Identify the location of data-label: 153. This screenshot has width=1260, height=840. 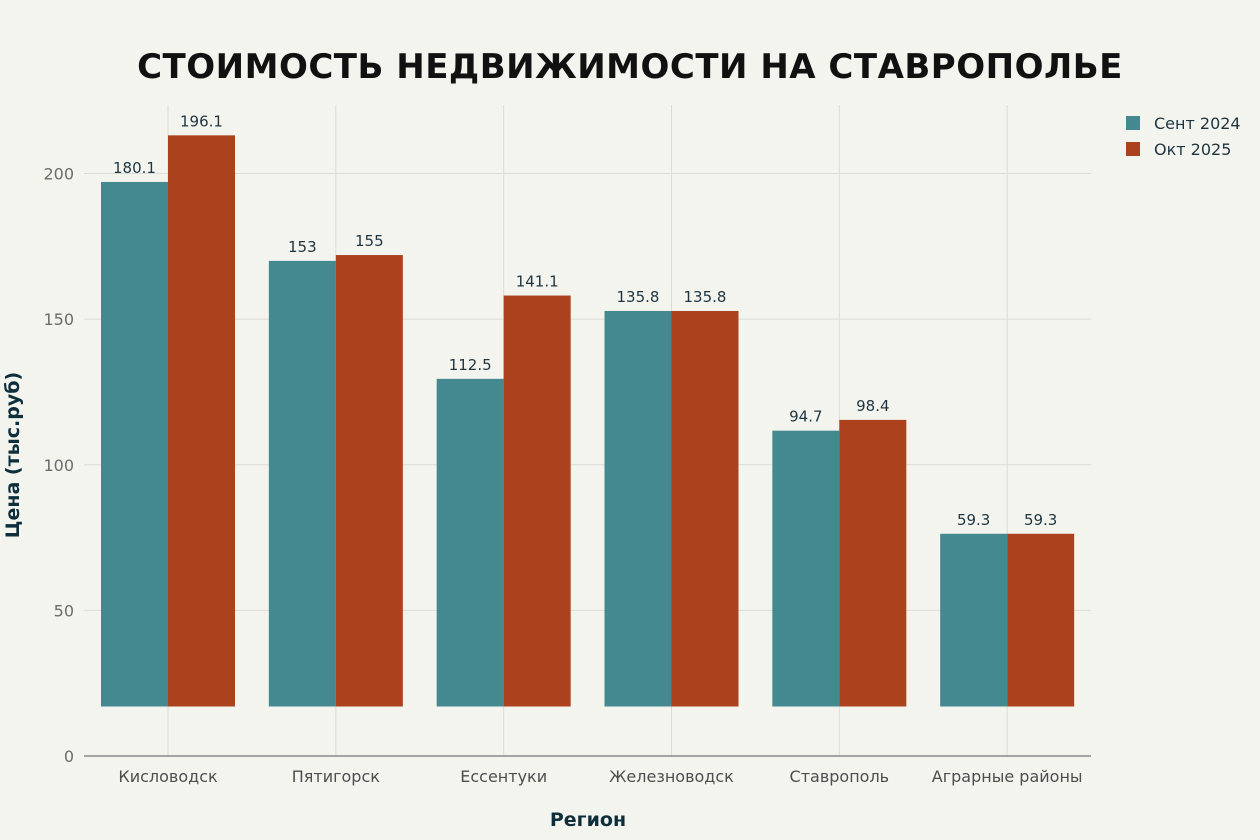
(302, 247).